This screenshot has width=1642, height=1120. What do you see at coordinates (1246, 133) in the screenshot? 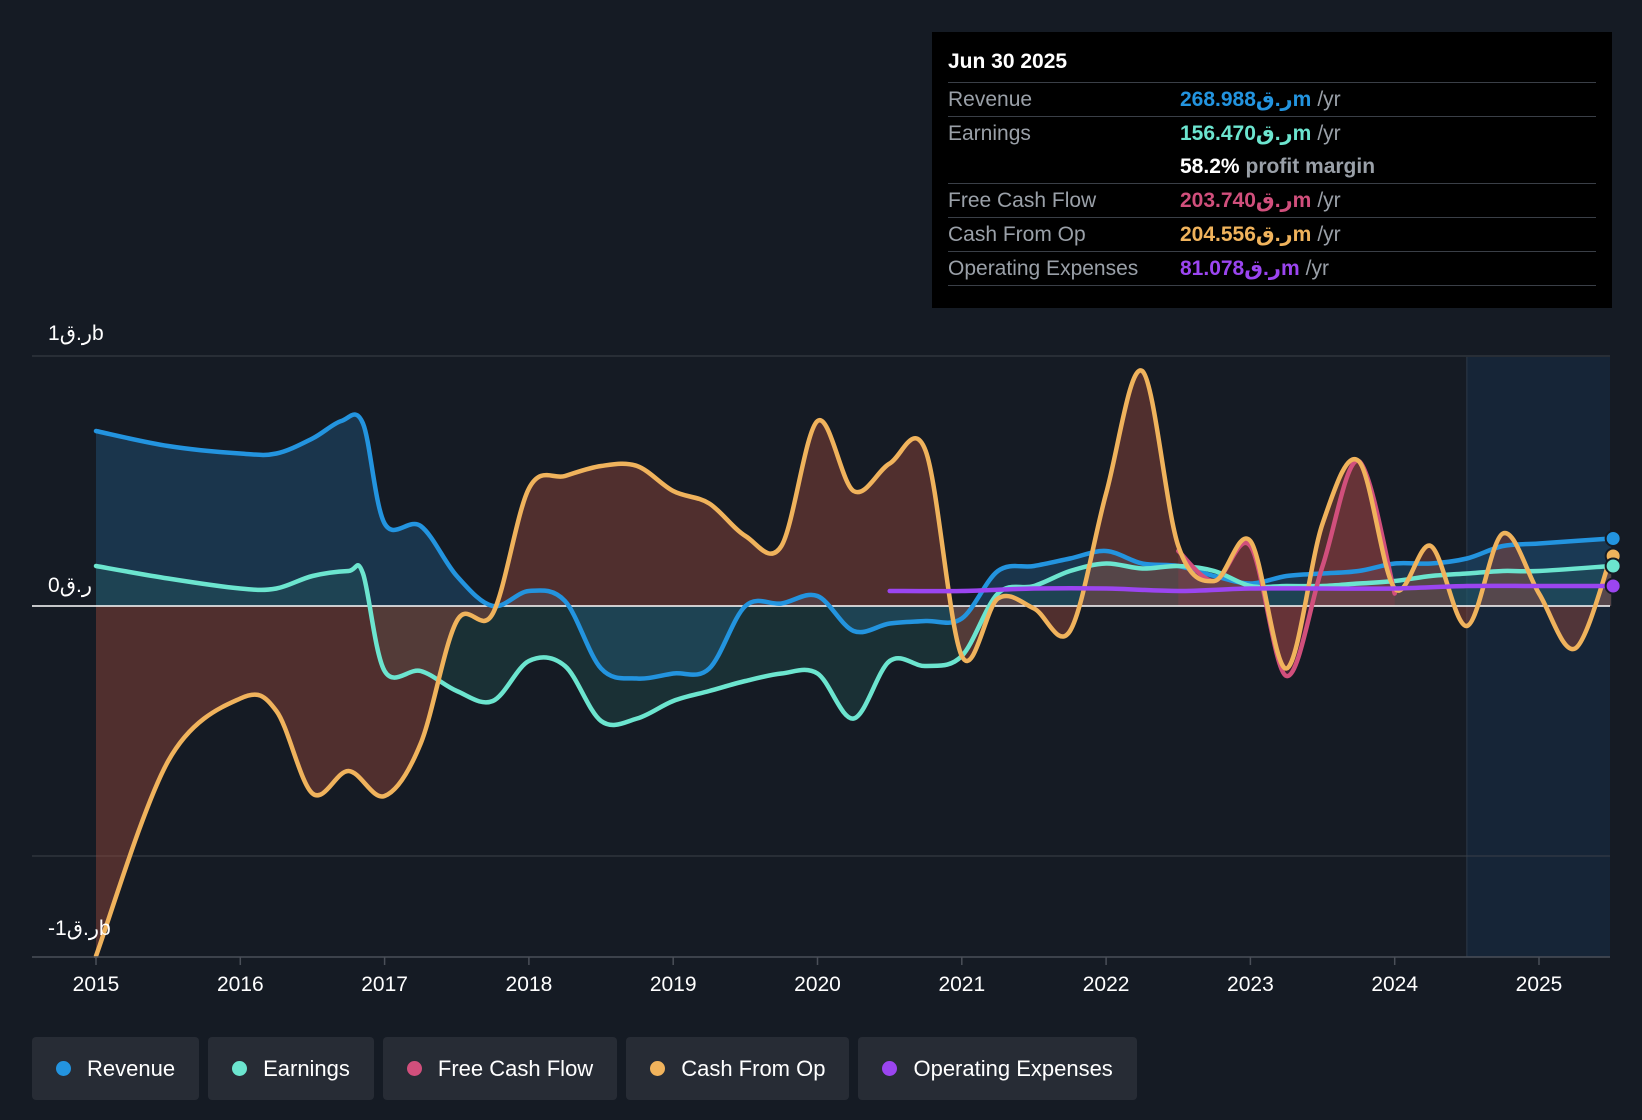
I see `tooltip-value: 156.470ر.قm` at bounding box center [1246, 133].